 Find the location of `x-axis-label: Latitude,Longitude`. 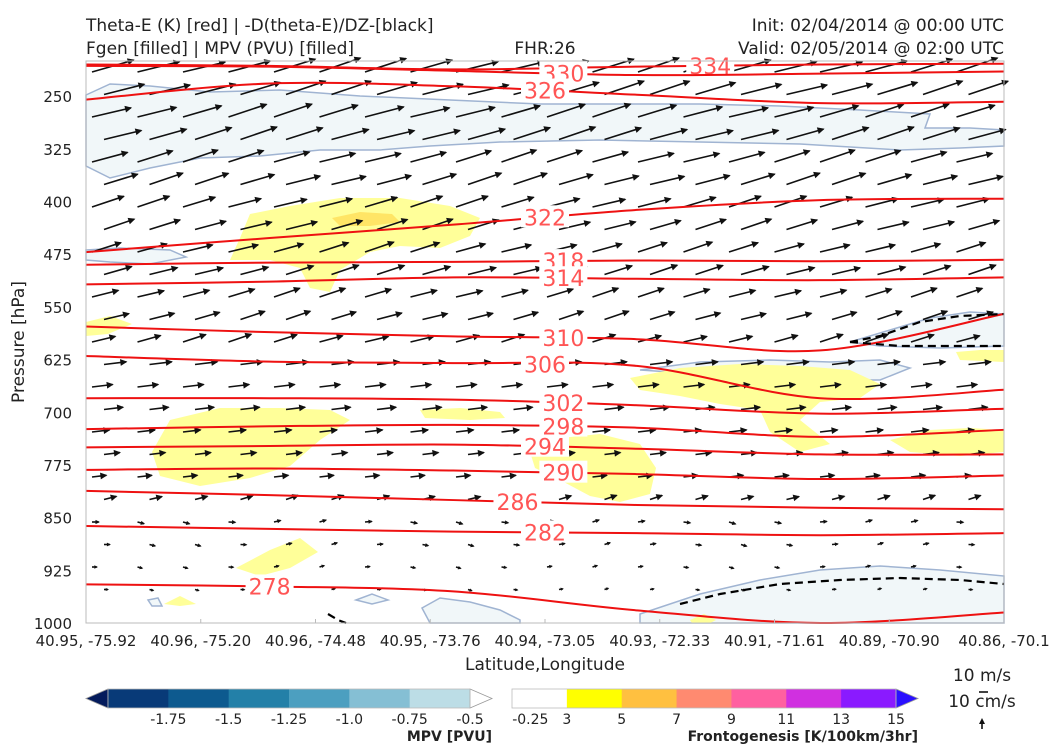

x-axis-label: Latitude,Longitude is located at coordinates (545, 665).